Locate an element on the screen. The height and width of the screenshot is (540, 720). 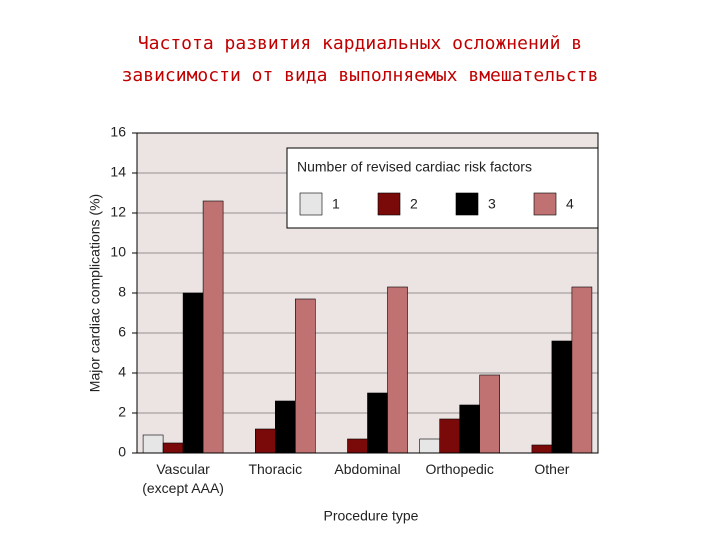
y-tick-label: 8 is located at coordinates (122, 292).